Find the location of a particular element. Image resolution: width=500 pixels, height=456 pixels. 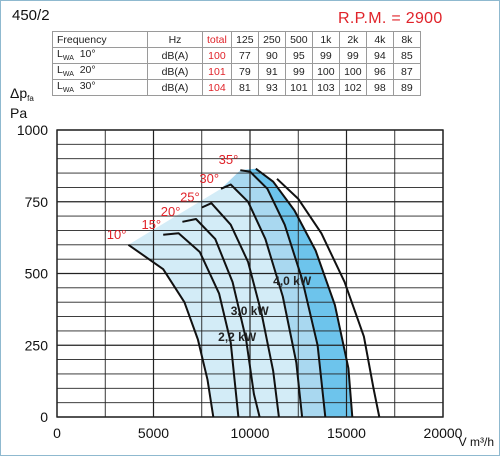

x-tick-label: 0 is located at coordinates (57, 433).